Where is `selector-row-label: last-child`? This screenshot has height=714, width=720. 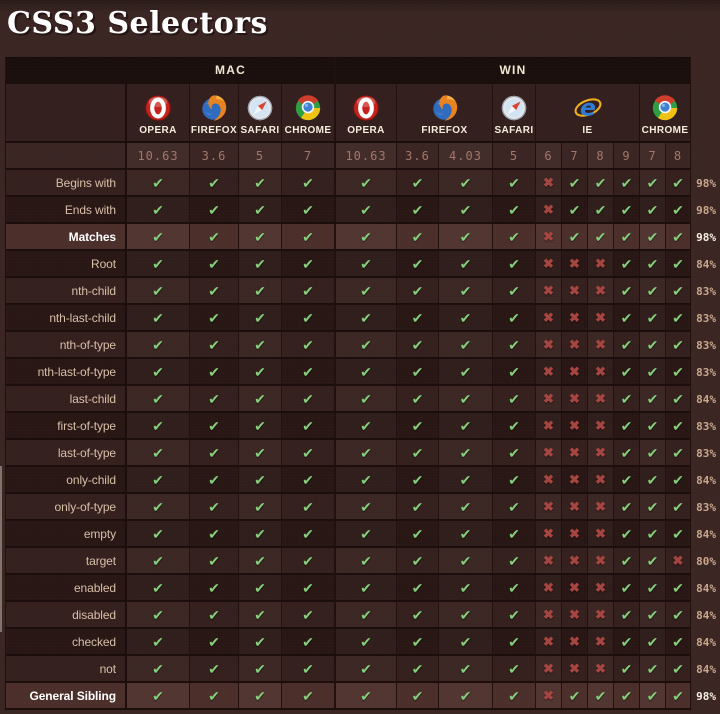 selector-row-label: last-child is located at coordinates (66, 399).